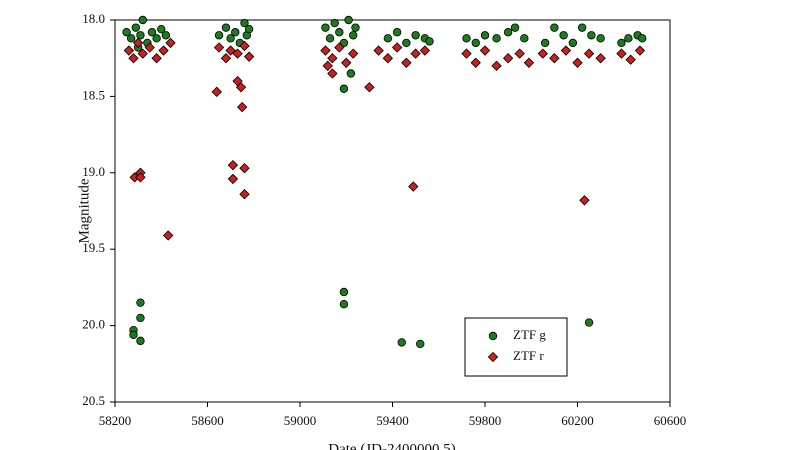 This screenshot has width=800, height=450. I want to click on legend-box, so click(516, 347).